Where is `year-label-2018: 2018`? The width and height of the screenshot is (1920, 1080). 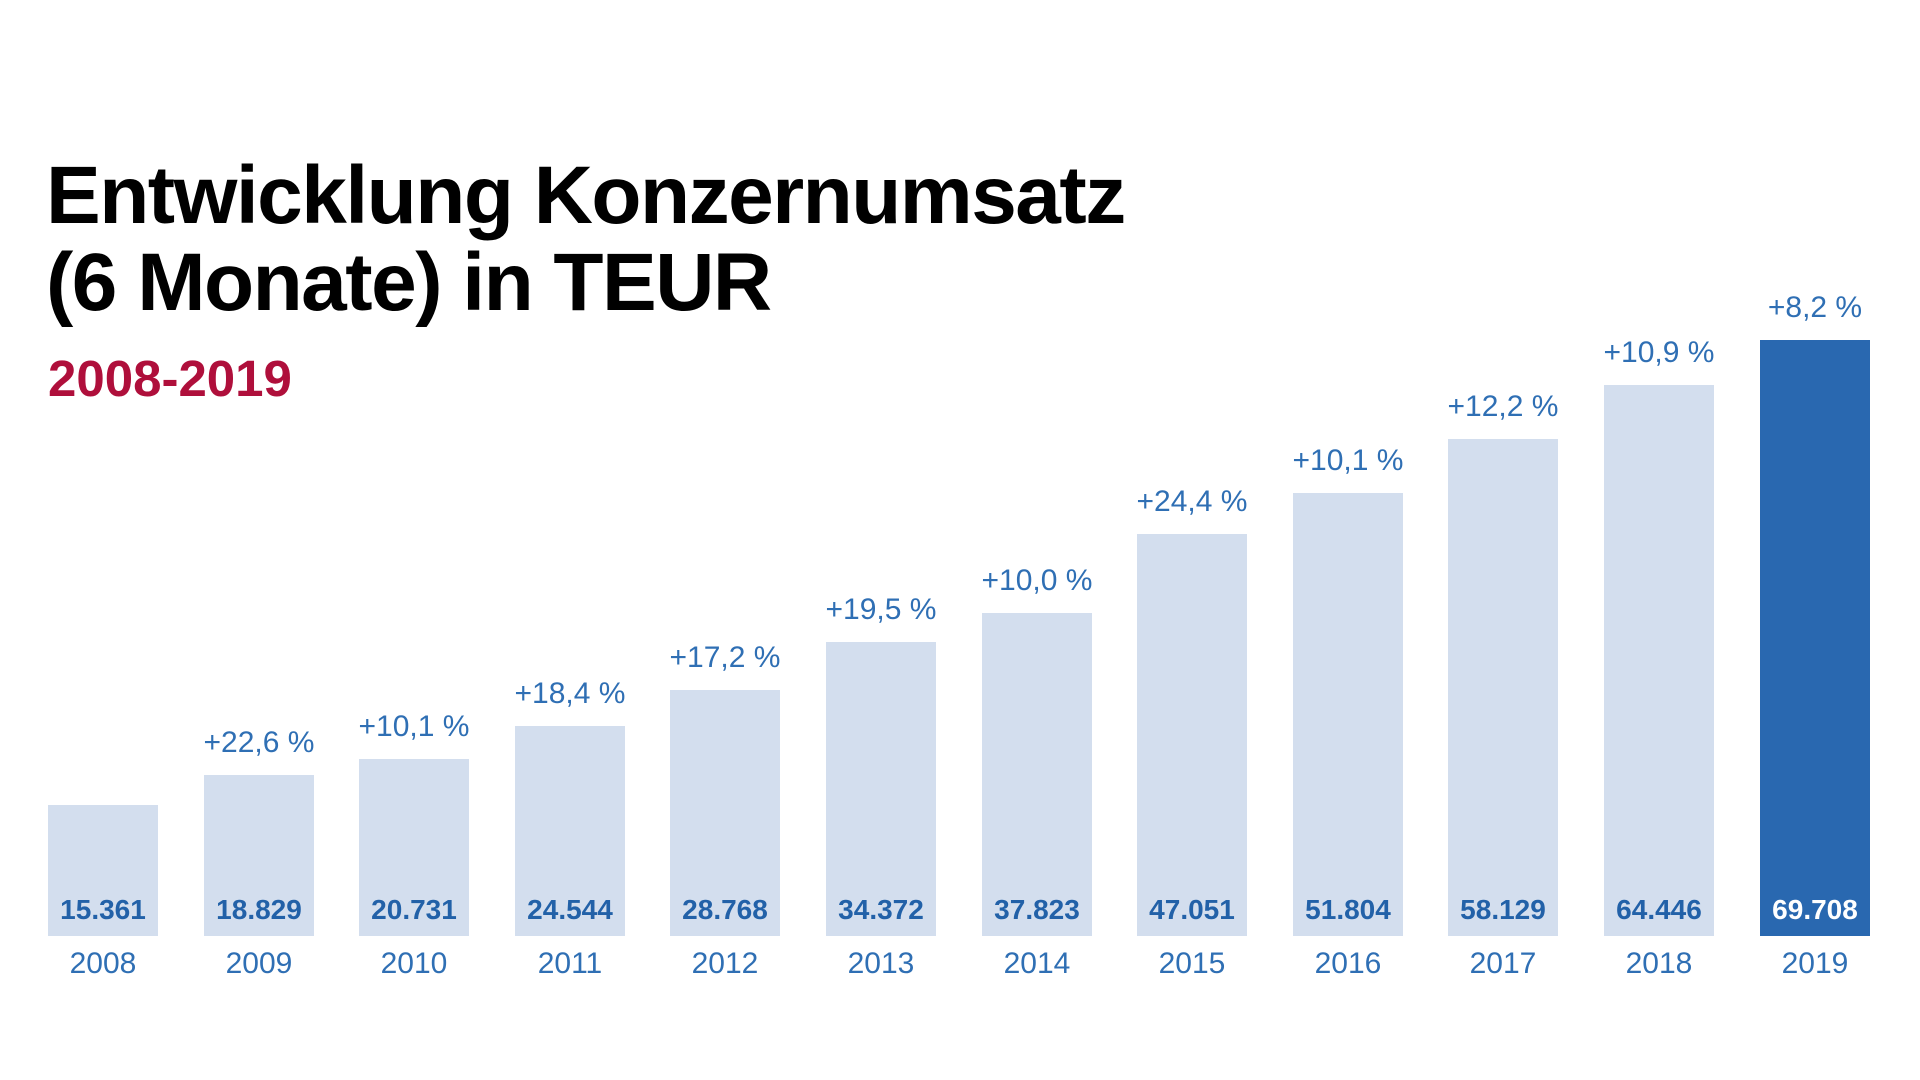 year-label-2018: 2018 is located at coordinates (1659, 963).